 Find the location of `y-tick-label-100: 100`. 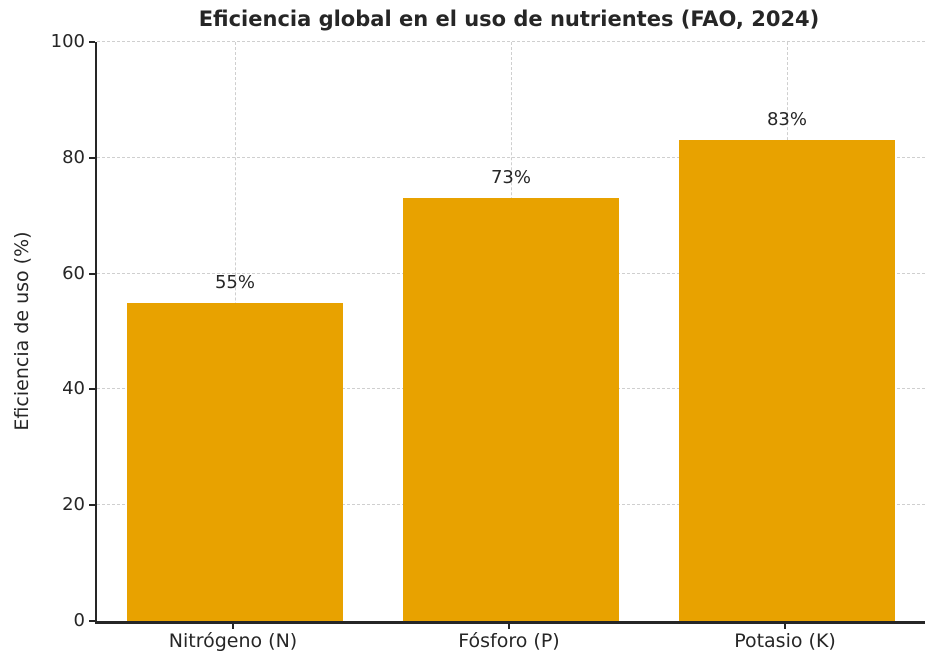

y-tick-label-100: 100 is located at coordinates (67, 41).